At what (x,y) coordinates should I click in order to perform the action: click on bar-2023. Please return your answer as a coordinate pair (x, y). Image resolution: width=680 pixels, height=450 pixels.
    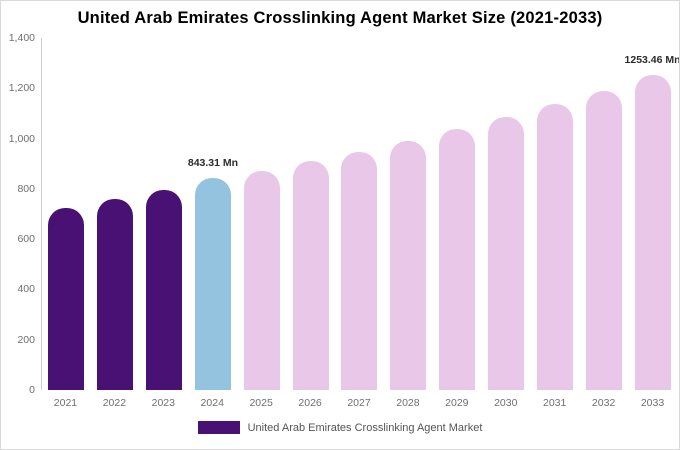
    Looking at the image, I should click on (164, 289).